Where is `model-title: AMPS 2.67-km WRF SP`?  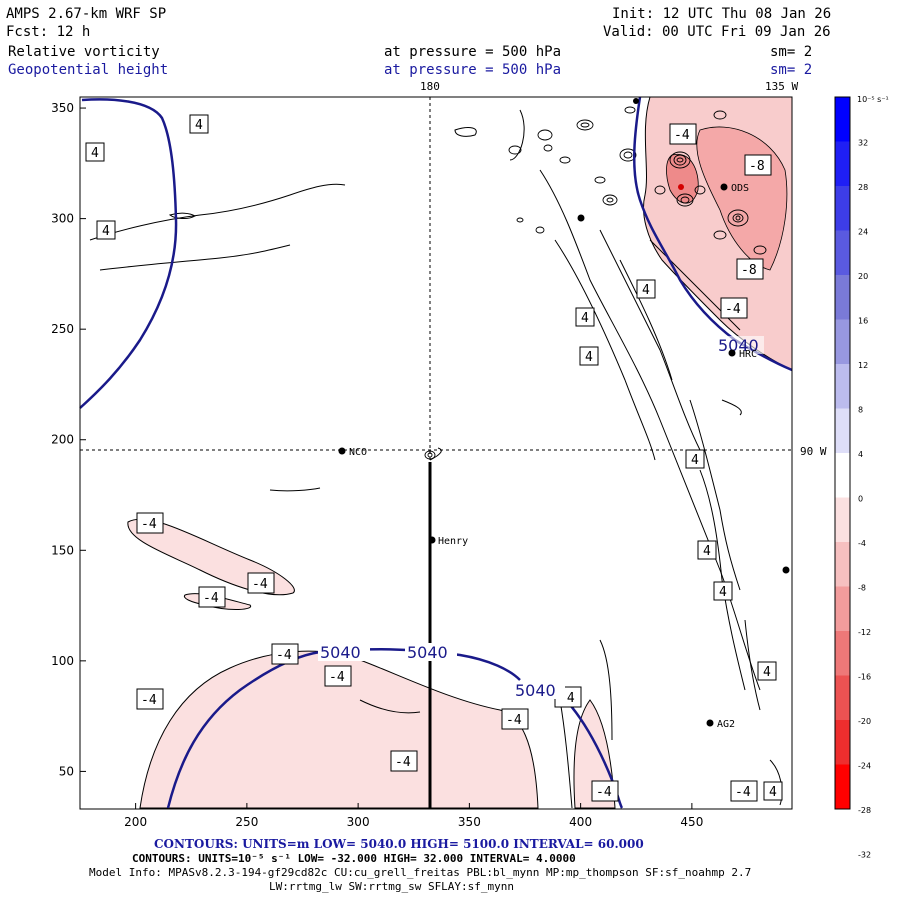 model-title: AMPS 2.67-km WRF SP is located at coordinates (86, 14).